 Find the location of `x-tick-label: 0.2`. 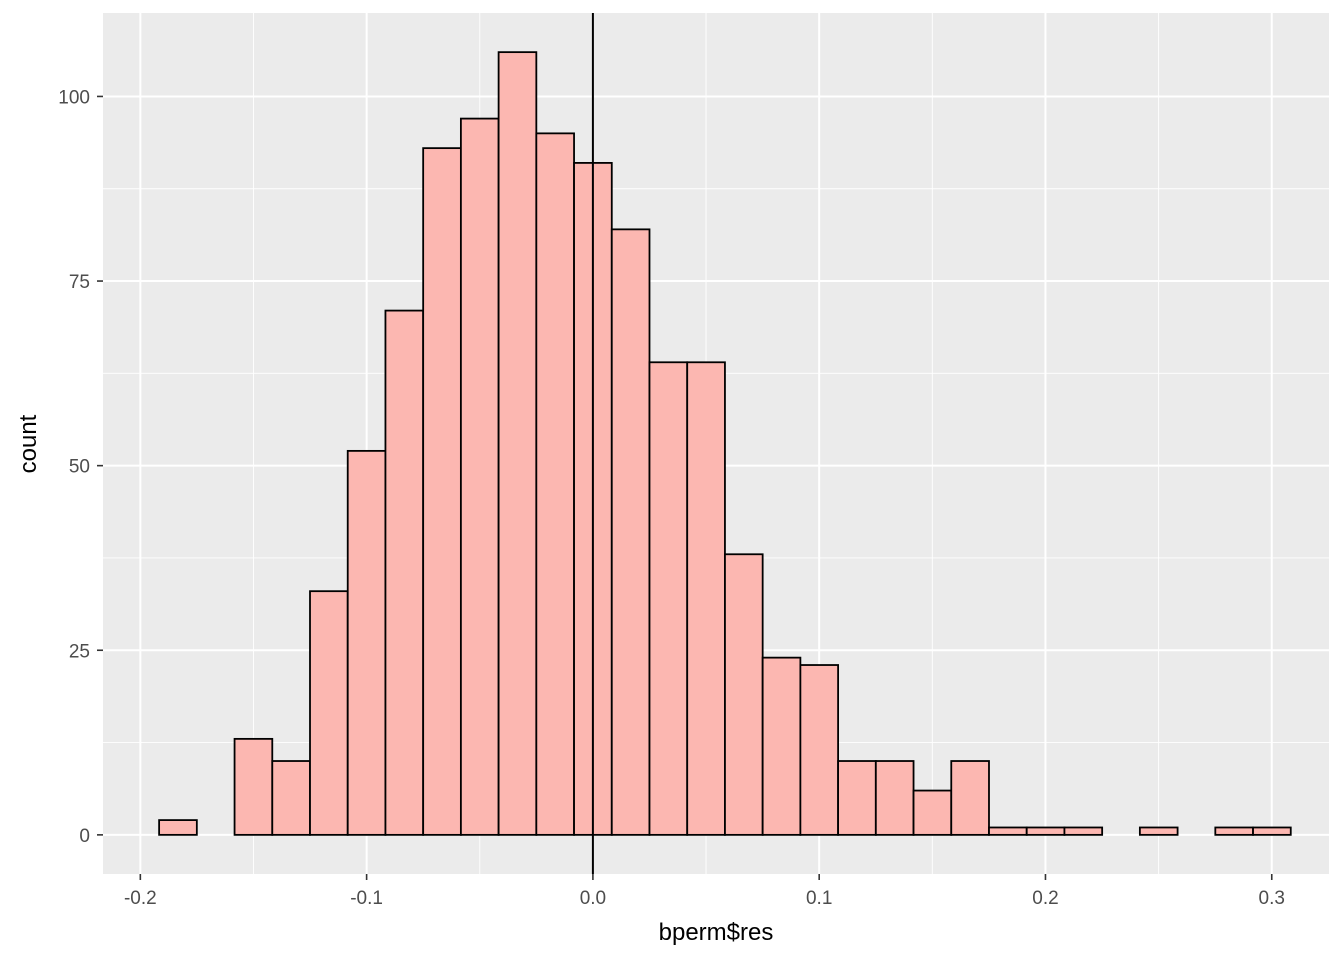

x-tick-label: 0.2 is located at coordinates (1045, 898).